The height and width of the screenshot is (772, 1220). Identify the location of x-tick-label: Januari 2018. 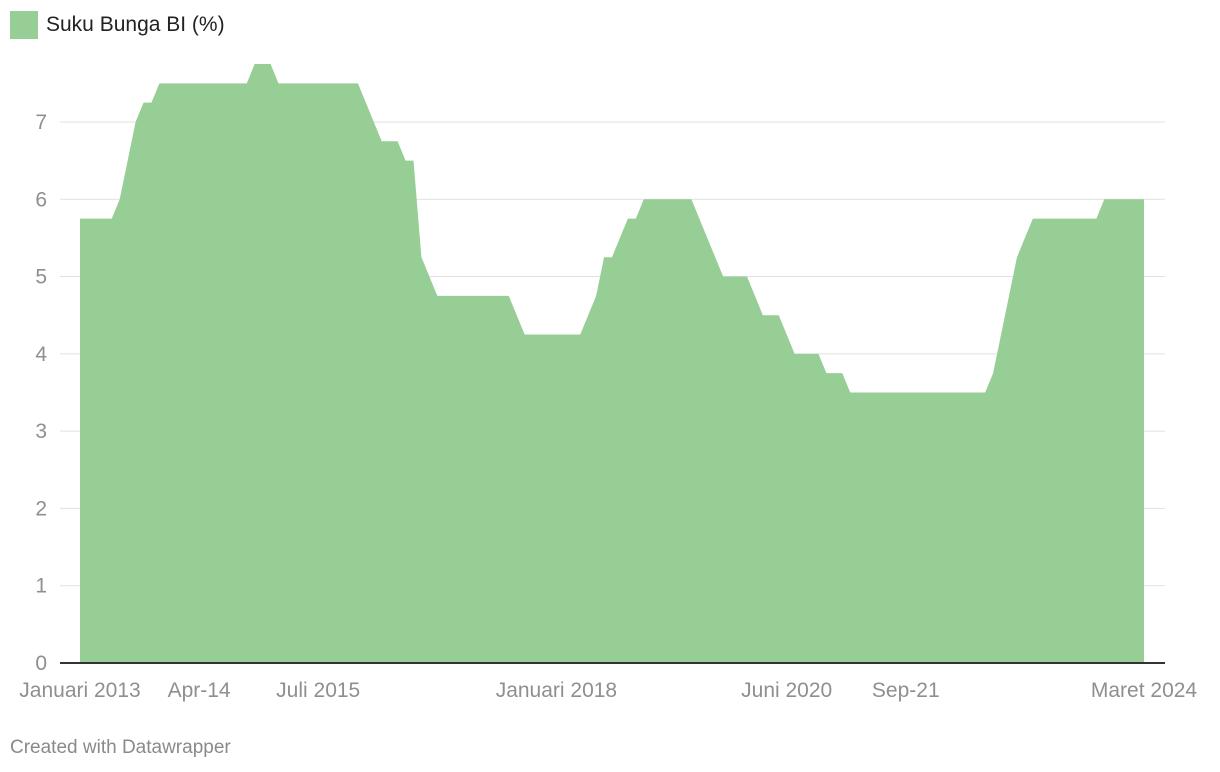
(556, 690).